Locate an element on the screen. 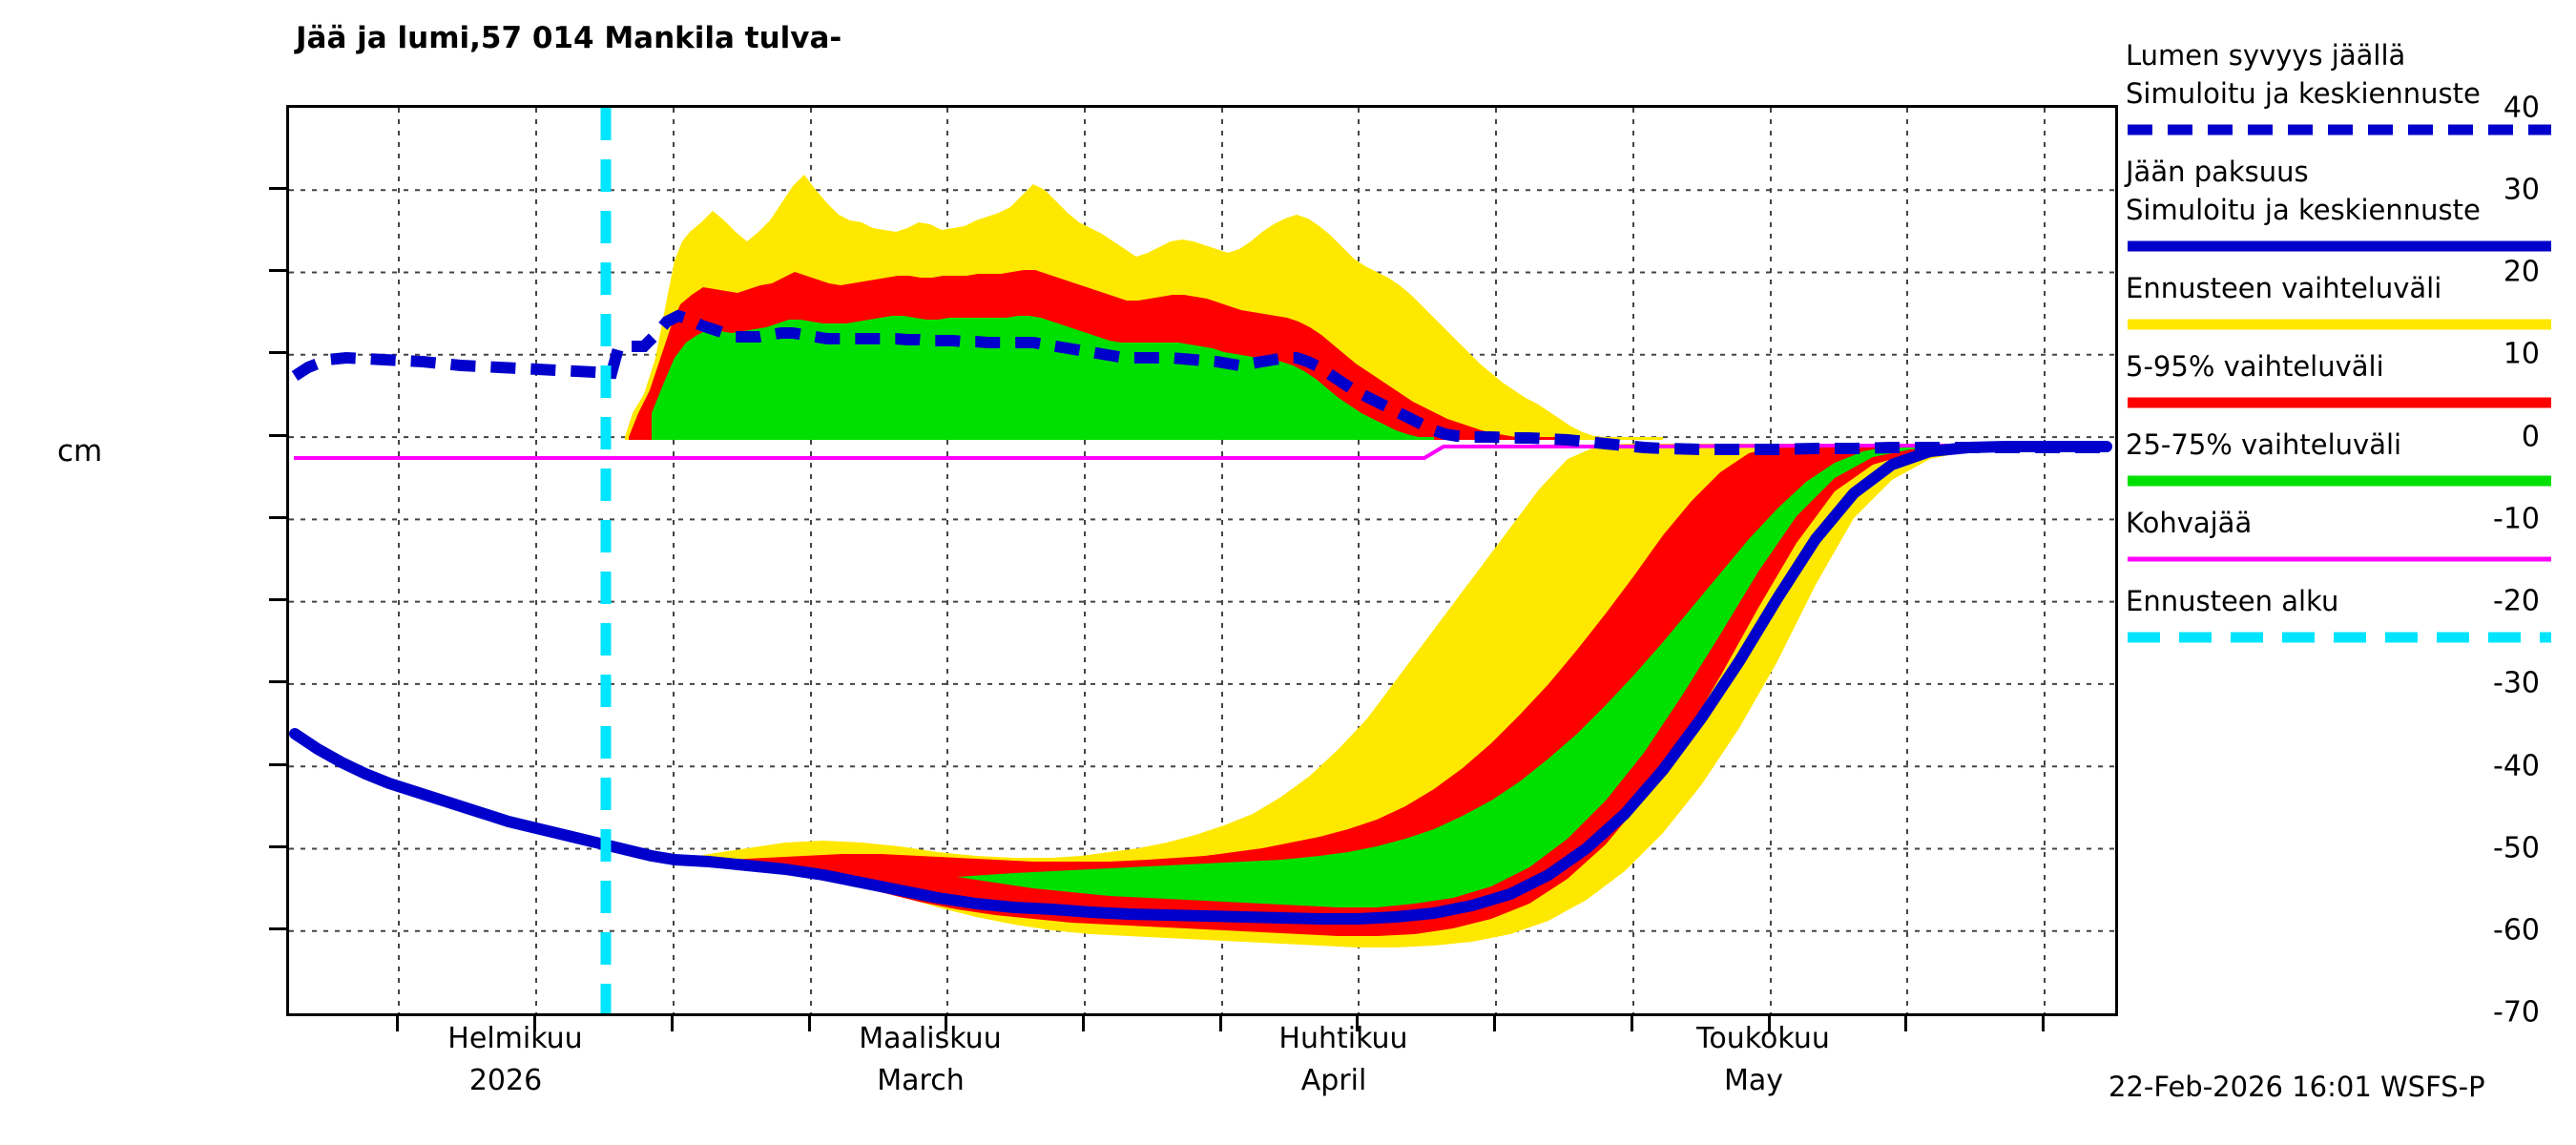 The image size is (2576, 1145). y-tick-m60: -60 is located at coordinates (2516, 930).